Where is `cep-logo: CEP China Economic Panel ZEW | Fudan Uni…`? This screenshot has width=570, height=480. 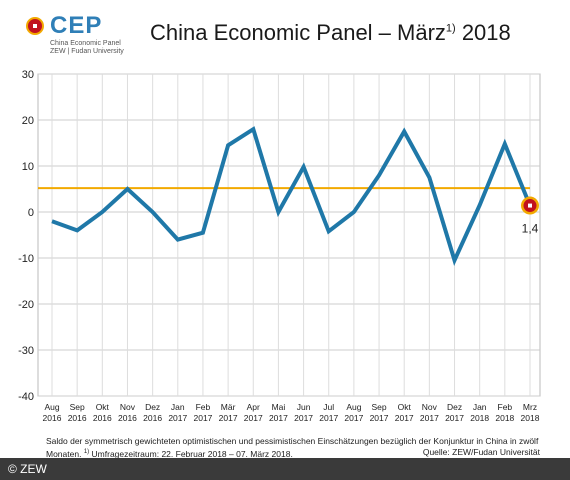 cep-logo: CEP China Economic Panel ZEW | Fudan Uni… is located at coordinates (81, 33).